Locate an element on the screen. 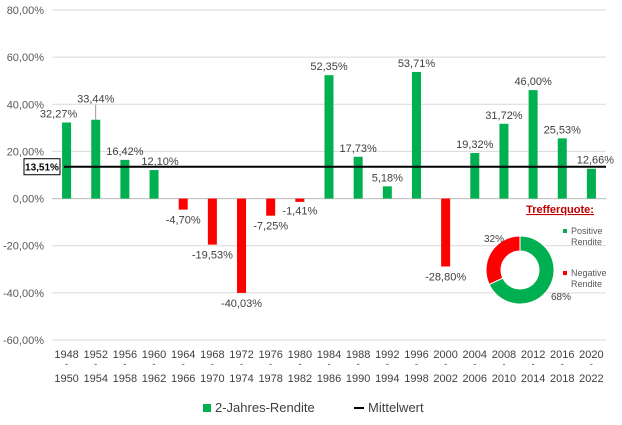 Image resolution: width=622 pixels, height=425 pixels. y-tick-label: -60,00% is located at coordinates (23, 341).